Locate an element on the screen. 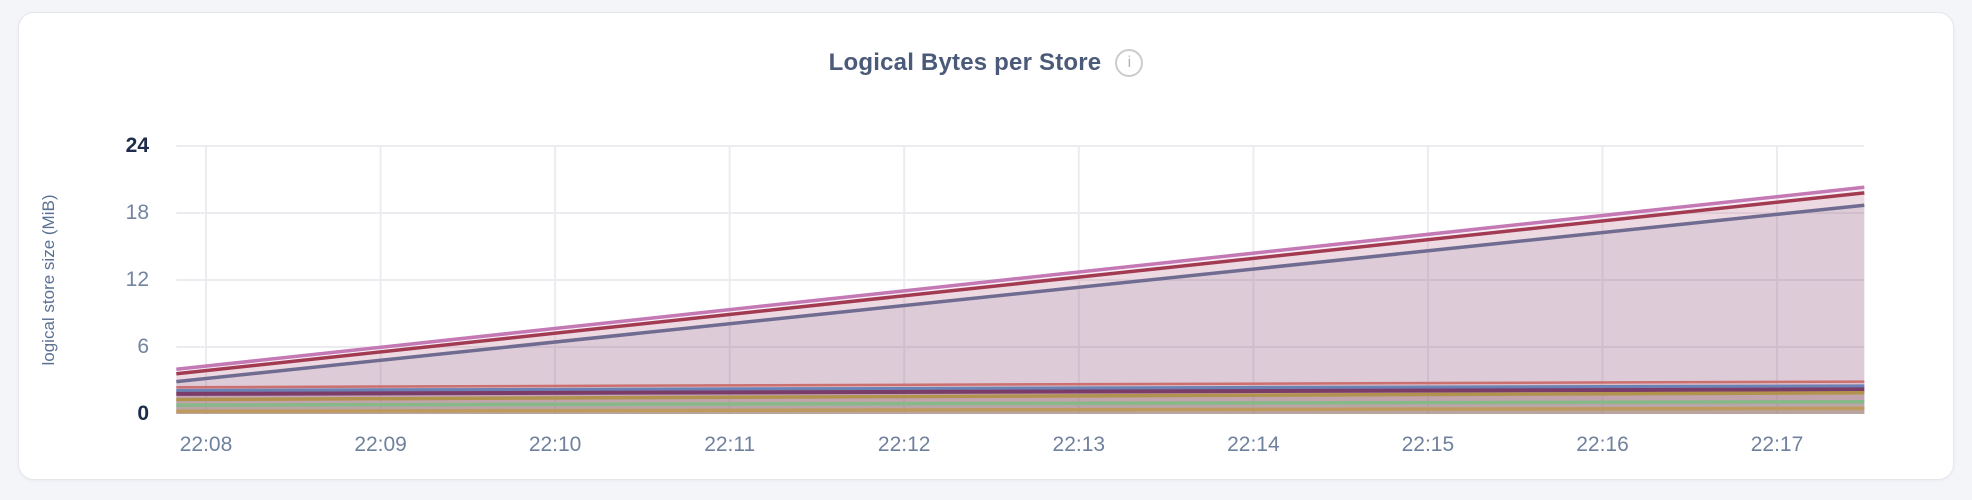 The width and height of the screenshot is (1972, 500). y-axis-label: logical store size (MiB) is located at coordinates (48, 280).